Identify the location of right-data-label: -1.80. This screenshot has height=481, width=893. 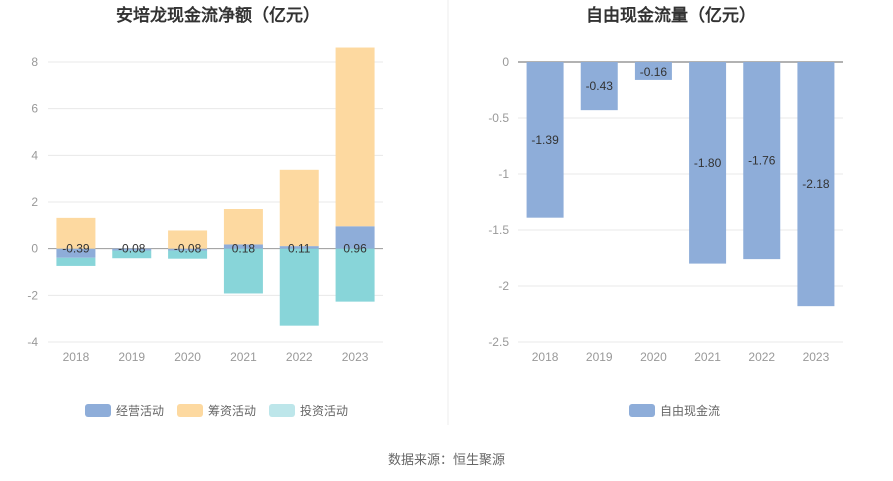
(708, 163).